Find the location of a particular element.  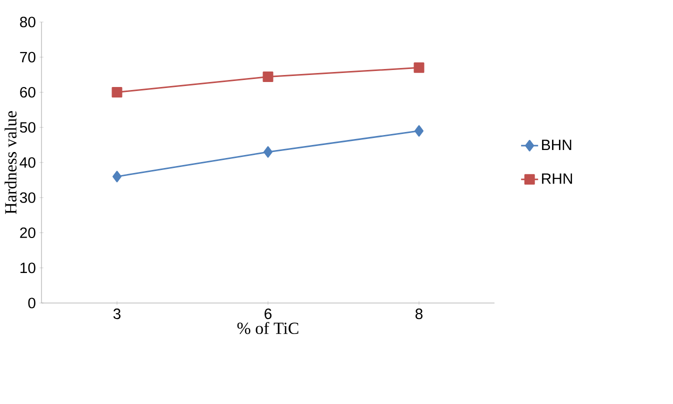

y-tick-label: 50 is located at coordinates (28, 127).